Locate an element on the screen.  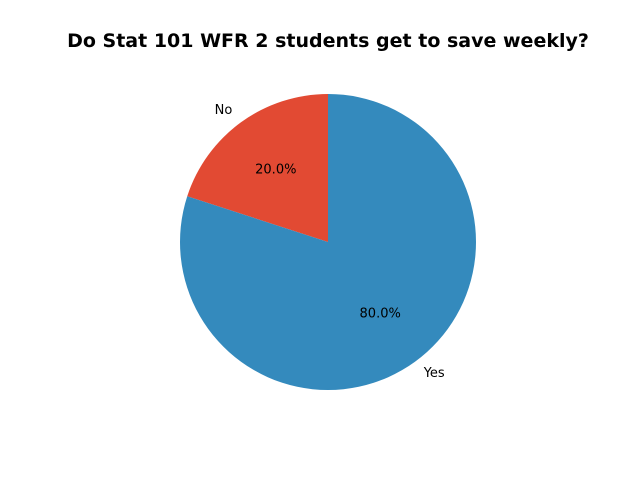
pie-percent-label-yes: 80.0% is located at coordinates (380, 313).